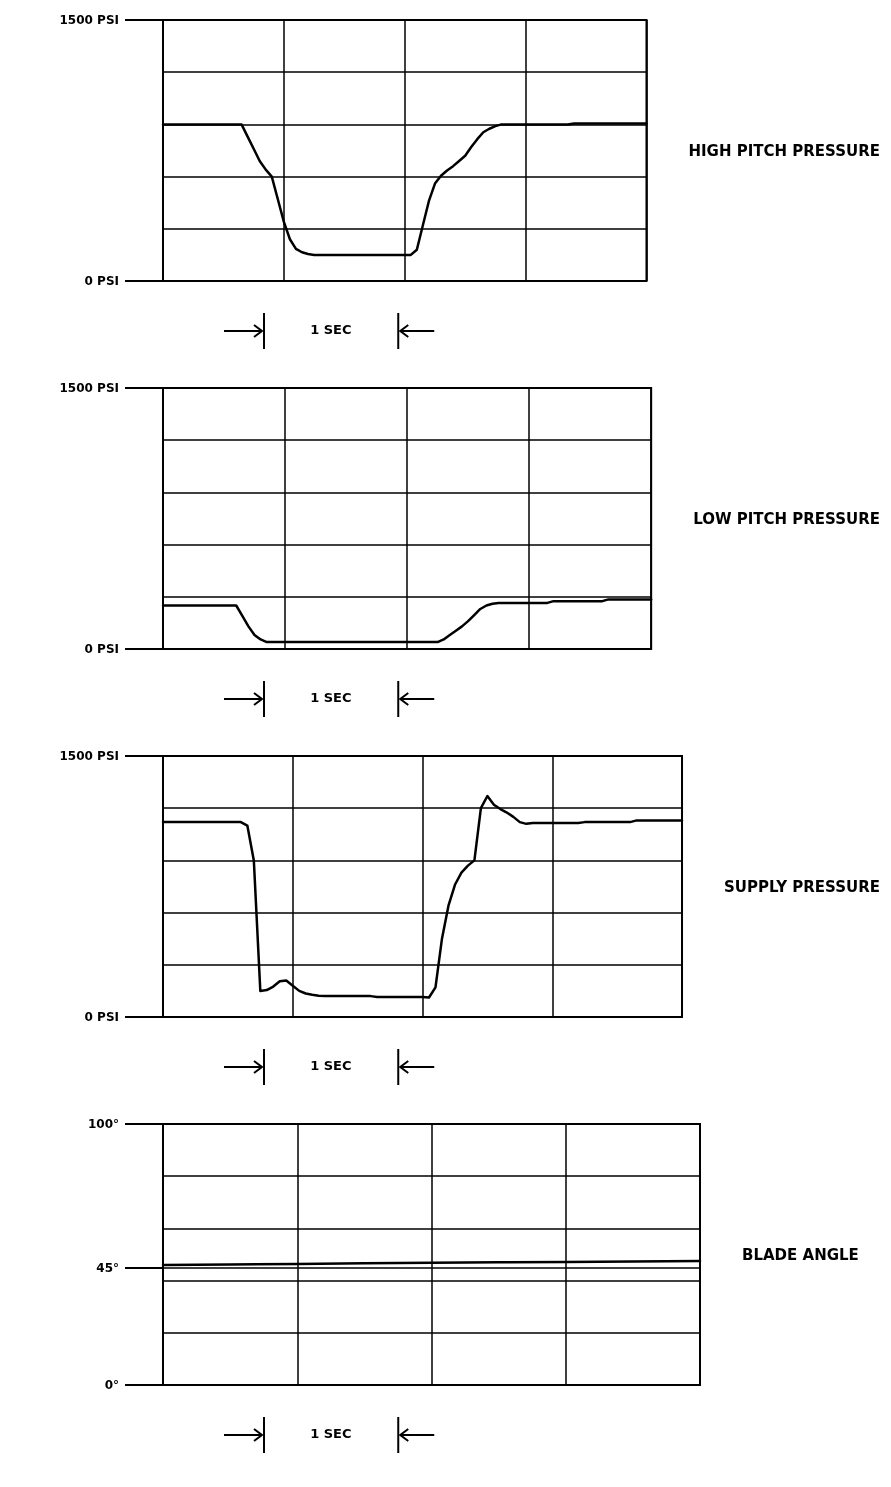 This screenshot has height=1487, width=891. I want to click on y-axis-title: SUPPLY PRESSURE, so click(802, 886).